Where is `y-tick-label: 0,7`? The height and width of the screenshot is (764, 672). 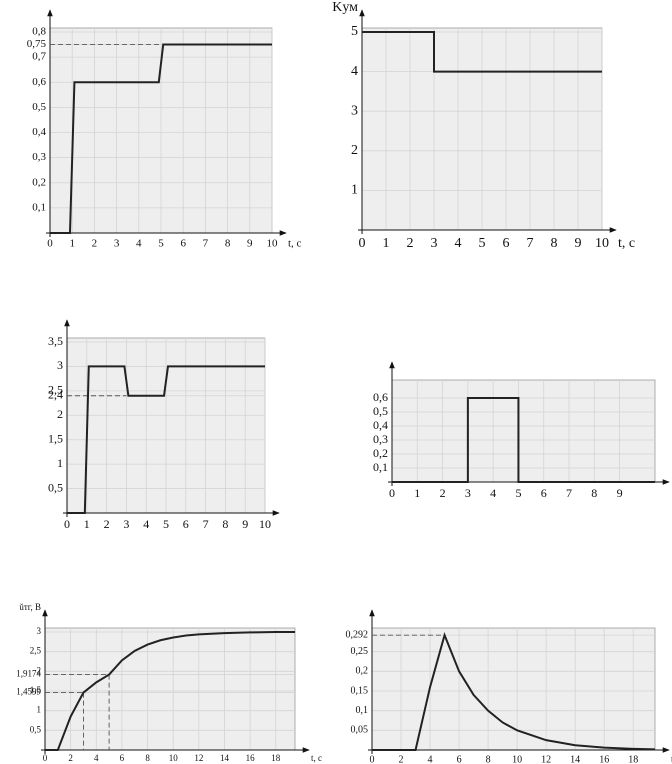
y-tick-label: 0,7 is located at coordinates (39, 57).